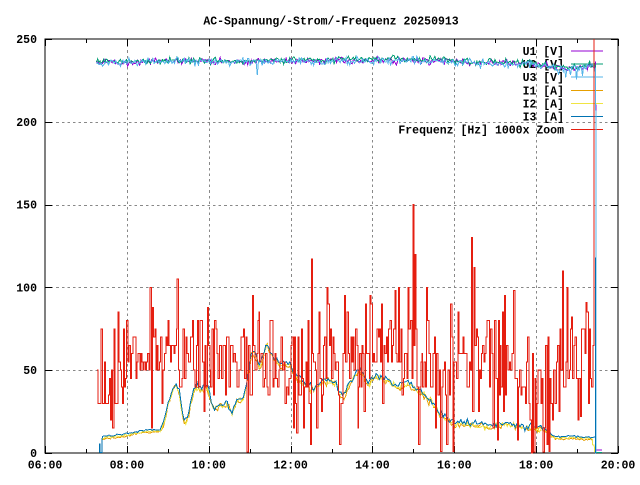 The image size is (640, 485). Describe the element at coordinates (536, 466) in the screenshot. I see `svg-text: 18:00` at that location.